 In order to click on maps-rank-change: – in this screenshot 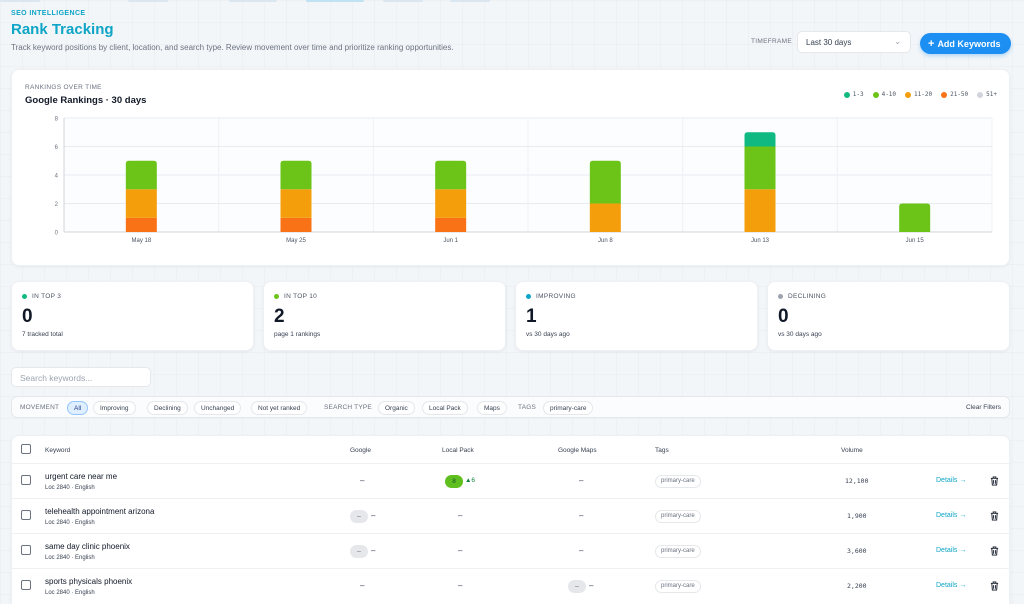, I will do `click(591, 585)`.